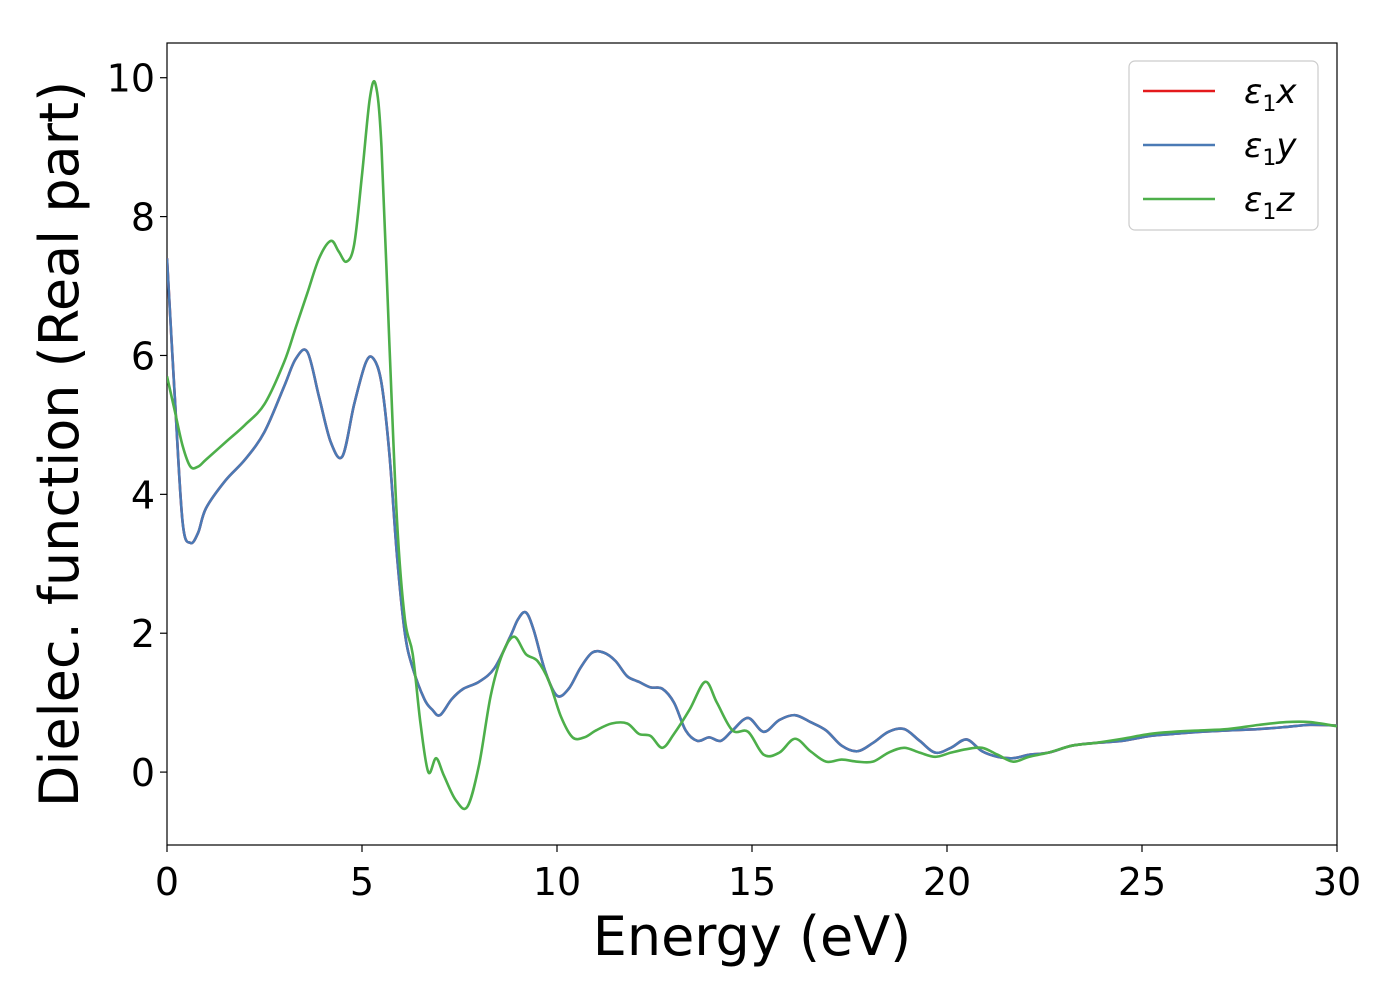  I want to click on y-tick-label: 6, so click(143, 356).